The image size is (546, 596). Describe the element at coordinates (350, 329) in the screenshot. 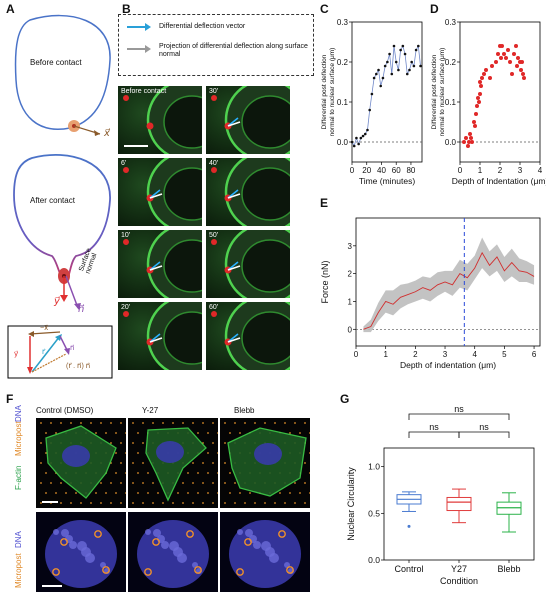

I see `y-tick-label: 0` at that location.